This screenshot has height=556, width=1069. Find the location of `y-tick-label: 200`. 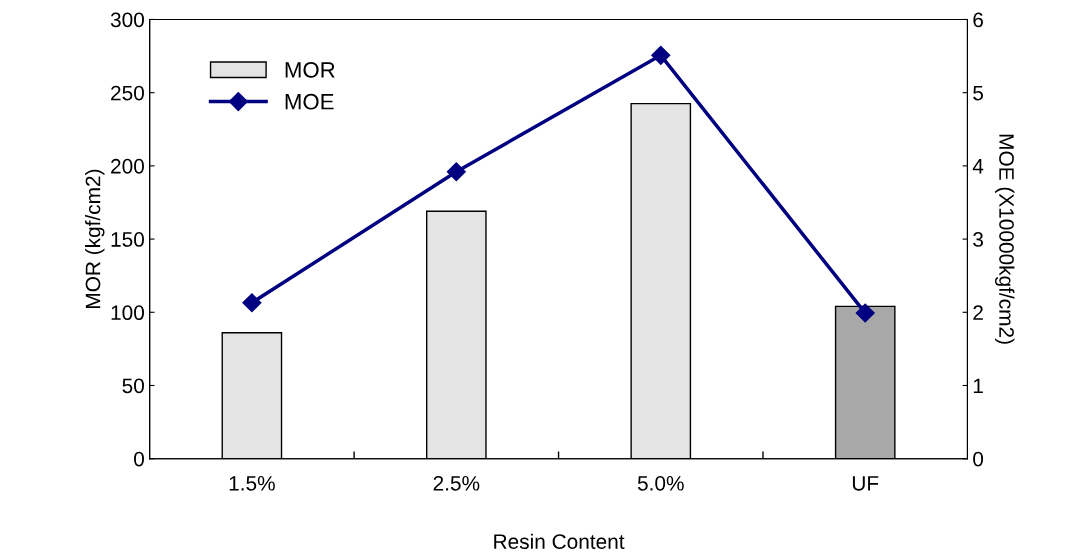

y-tick-label: 200 is located at coordinates (127, 166).